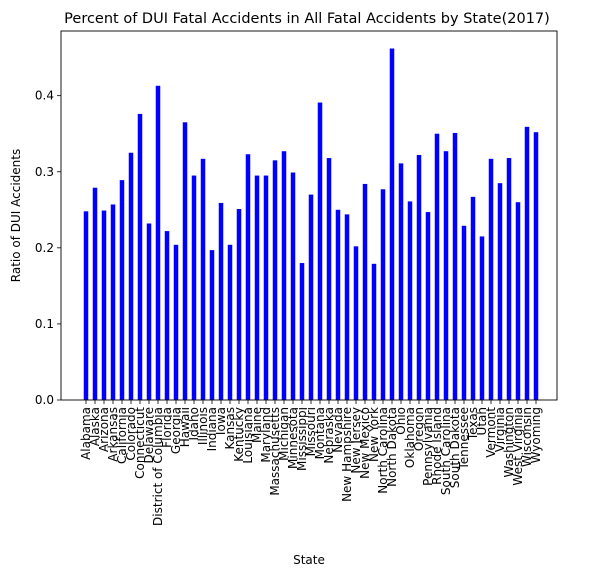 The image size is (598, 577). I want to click on y-axis-label: Ratio of DUI Accidents, so click(16, 215).